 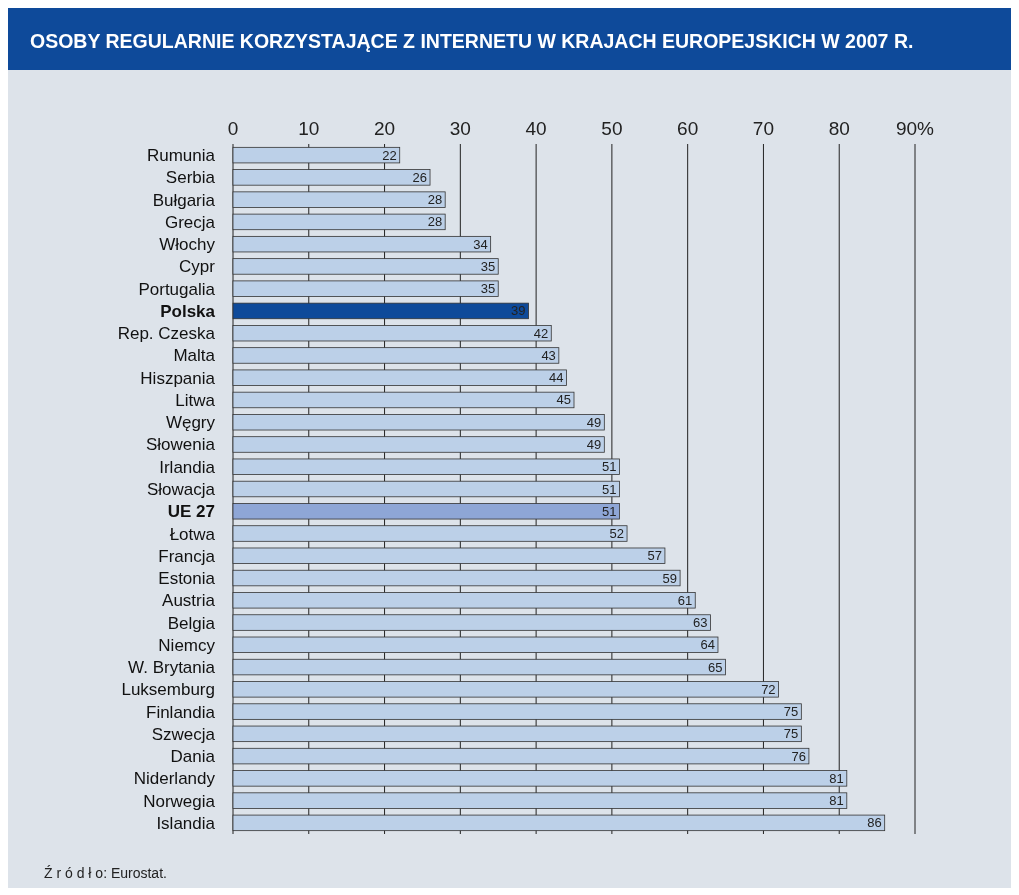 What do you see at coordinates (617, 534) in the screenshot?
I see `data-label: 52` at bounding box center [617, 534].